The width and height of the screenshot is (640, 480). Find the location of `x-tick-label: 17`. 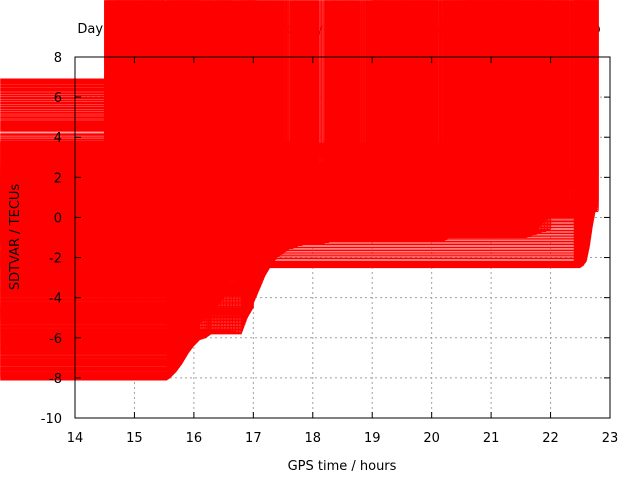

x-tick-label: 17 is located at coordinates (253, 438).